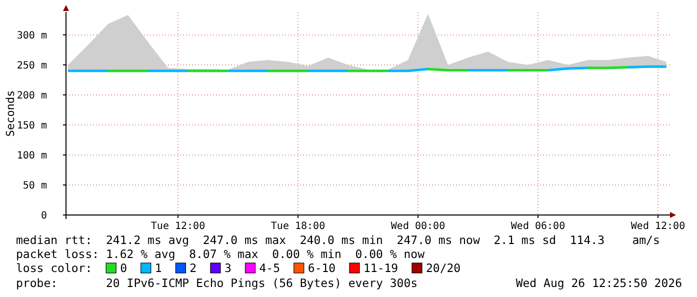 This screenshot has height=297, width=697. I want to click on y-tick-label: 200 m, so click(31, 96).